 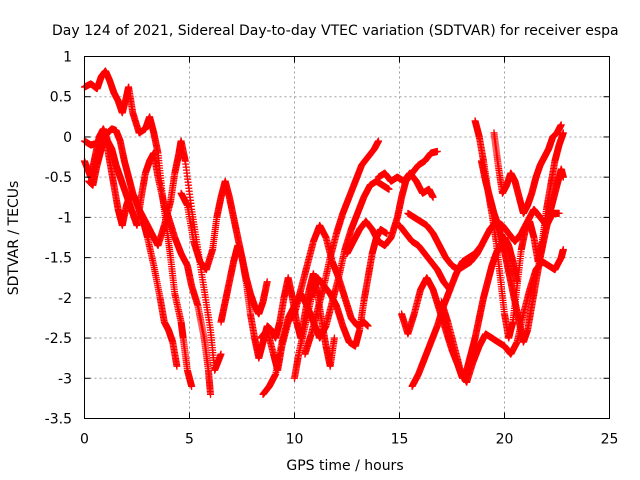 I want to click on series-s11, so click(x=392, y=202).